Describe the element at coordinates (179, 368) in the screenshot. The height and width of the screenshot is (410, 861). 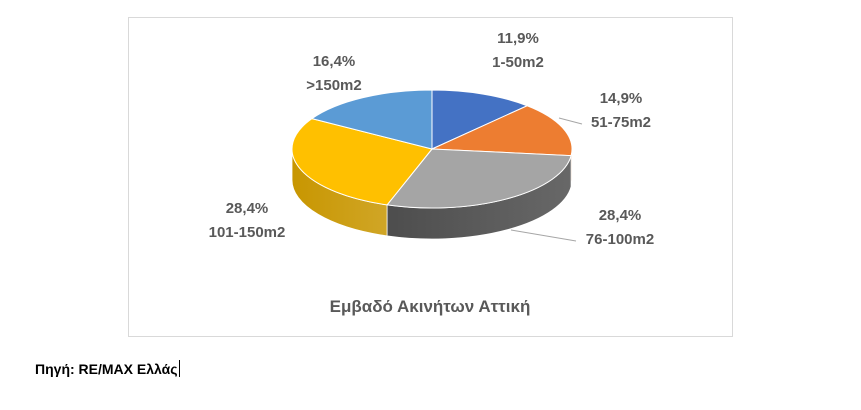
I see `text-cursor` at that location.